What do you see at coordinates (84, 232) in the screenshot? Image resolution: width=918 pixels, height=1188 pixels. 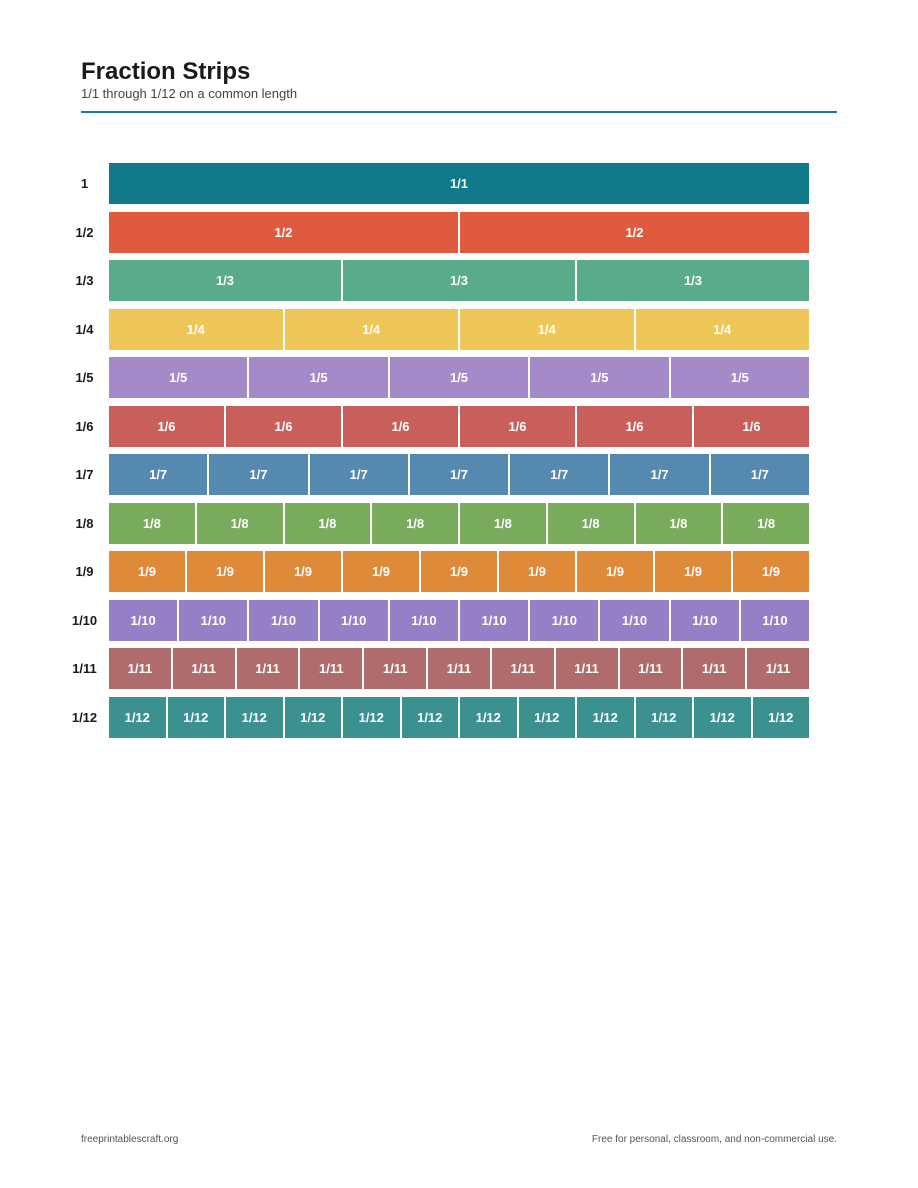 I see `row-label: 1/2` at bounding box center [84, 232].